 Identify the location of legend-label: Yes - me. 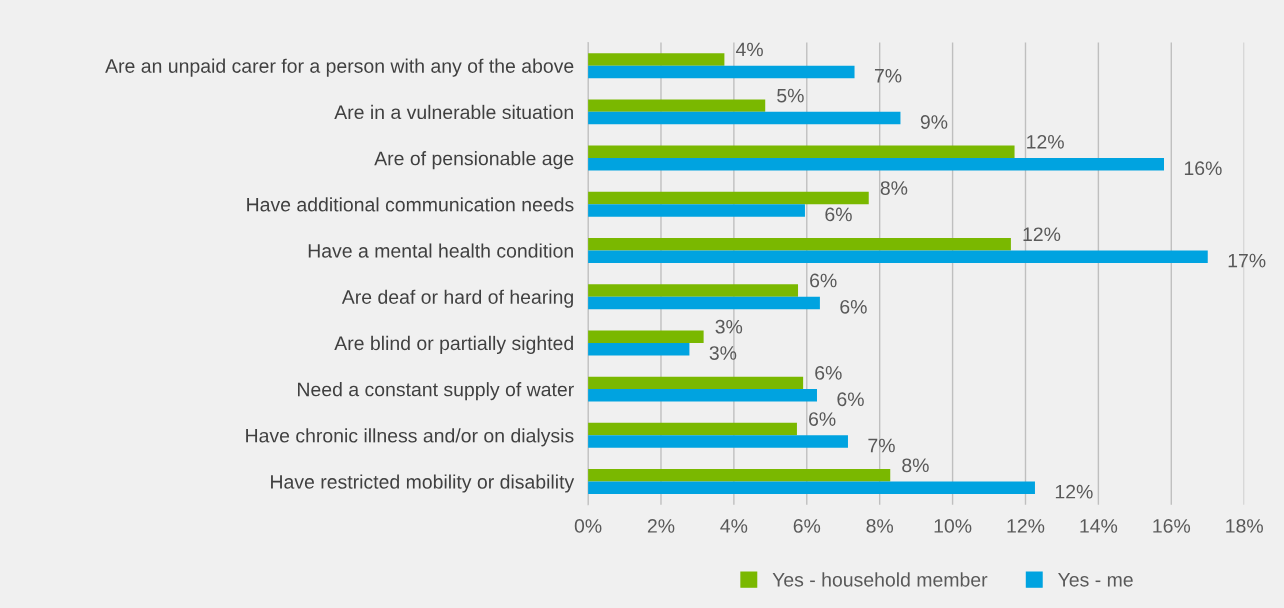
(1095, 580).